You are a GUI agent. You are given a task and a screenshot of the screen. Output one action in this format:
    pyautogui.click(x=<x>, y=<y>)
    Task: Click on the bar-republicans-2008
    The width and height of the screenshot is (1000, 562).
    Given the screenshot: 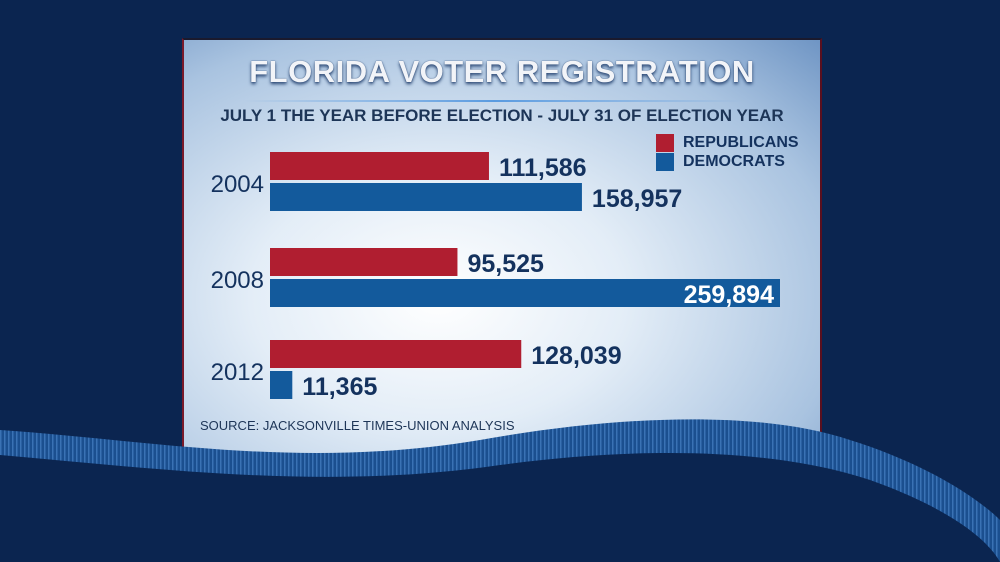 What is the action you would take?
    pyautogui.click(x=364, y=262)
    